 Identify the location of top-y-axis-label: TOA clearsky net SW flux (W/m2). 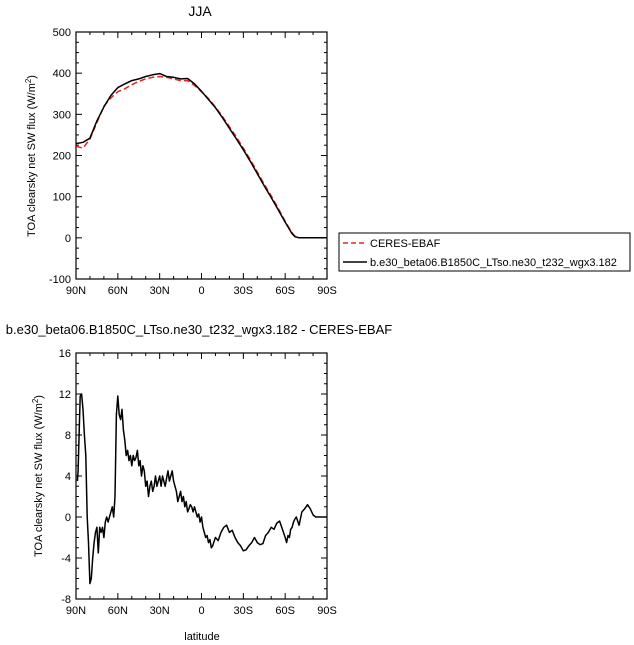
(31, 156).